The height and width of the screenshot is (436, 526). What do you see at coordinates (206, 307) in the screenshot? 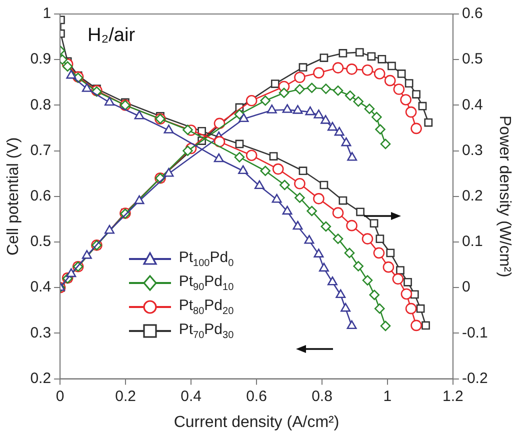
I see `legend-label: Pt$_{80}$Pd$_{20}$` at bounding box center [206, 307].